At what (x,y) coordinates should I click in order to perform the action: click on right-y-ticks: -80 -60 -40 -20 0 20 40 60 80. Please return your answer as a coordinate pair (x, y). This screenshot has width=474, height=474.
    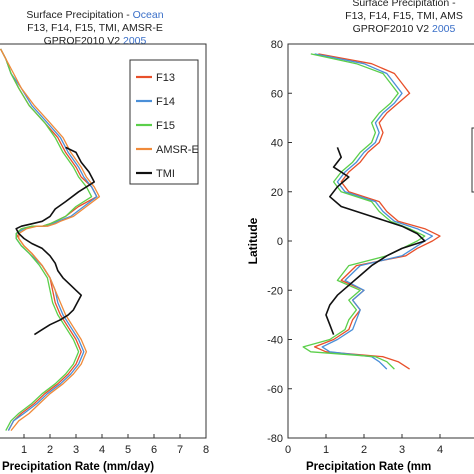
    Looking at the image, I should click on (279, 242).